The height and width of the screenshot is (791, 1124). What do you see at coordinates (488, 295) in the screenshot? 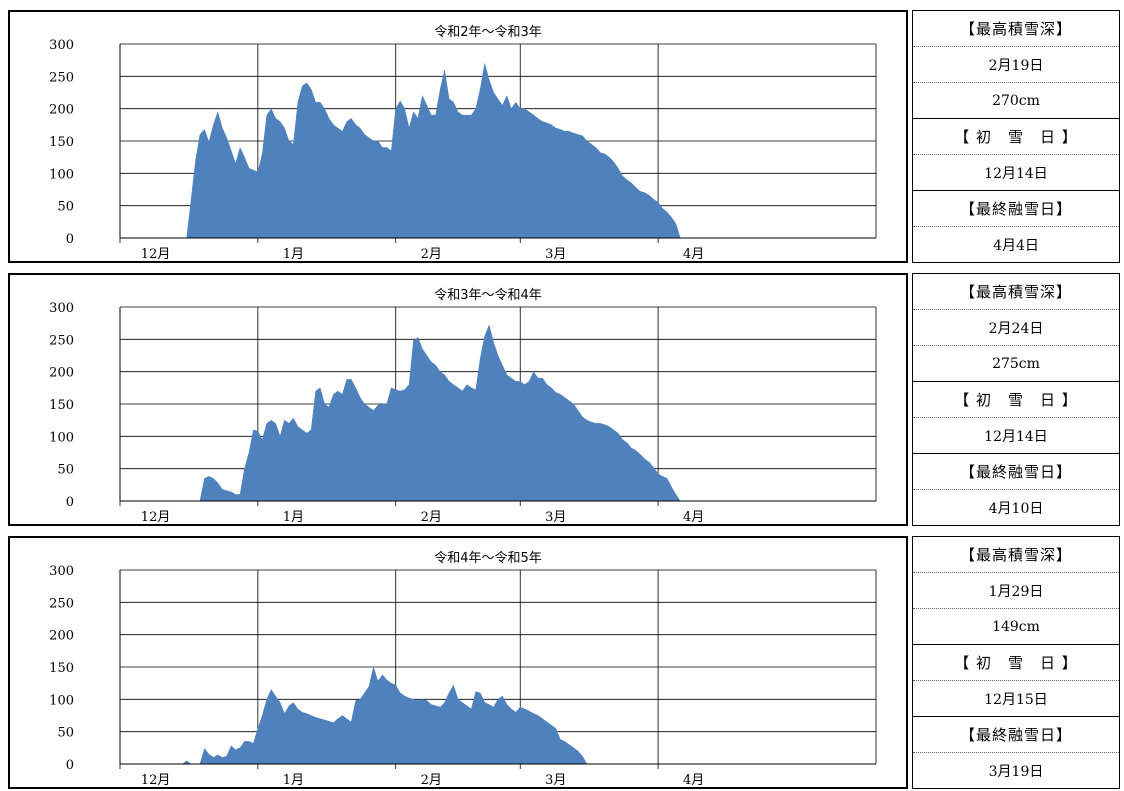
I see `chart-title: 令和3年～令和4年` at bounding box center [488, 295].